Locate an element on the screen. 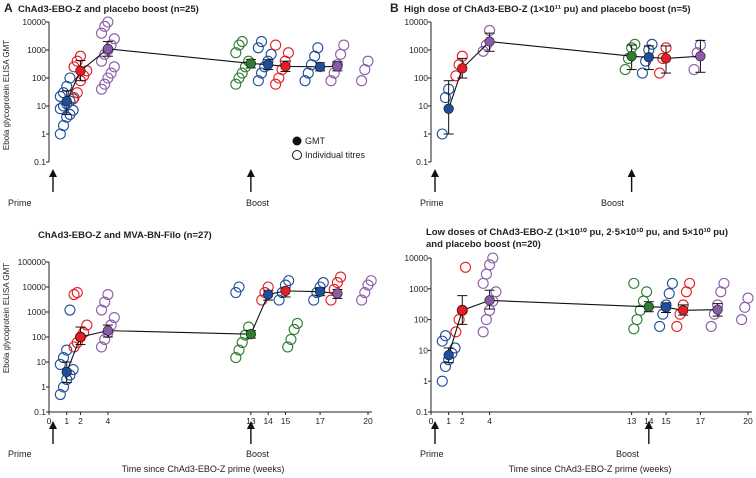  x-tick-label: 17 is located at coordinates (320, 421).